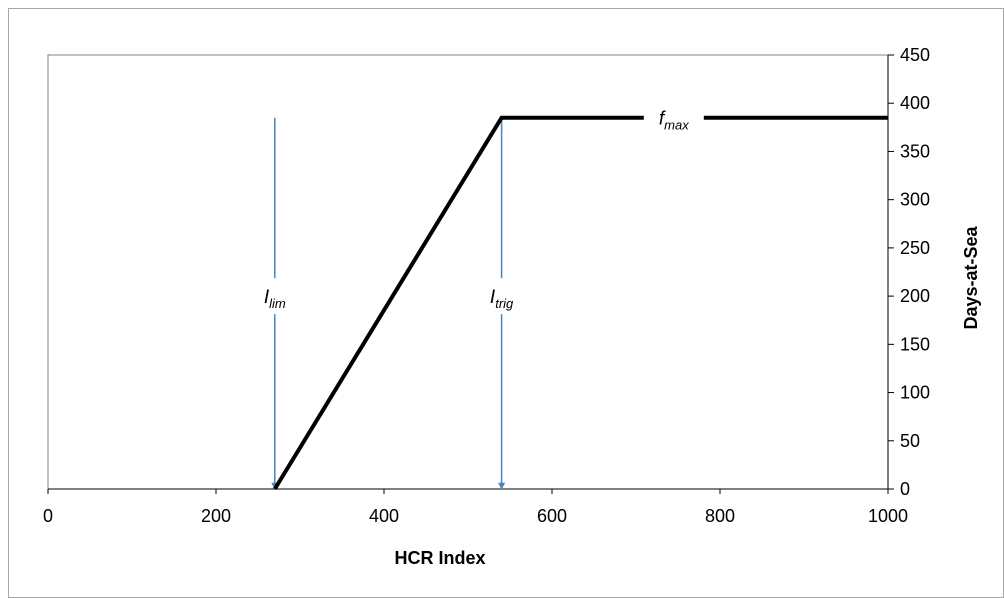 The width and height of the screenshot is (1004, 598). What do you see at coordinates (552, 516) in the screenshot?
I see `x-tick-label: 600` at bounding box center [552, 516].